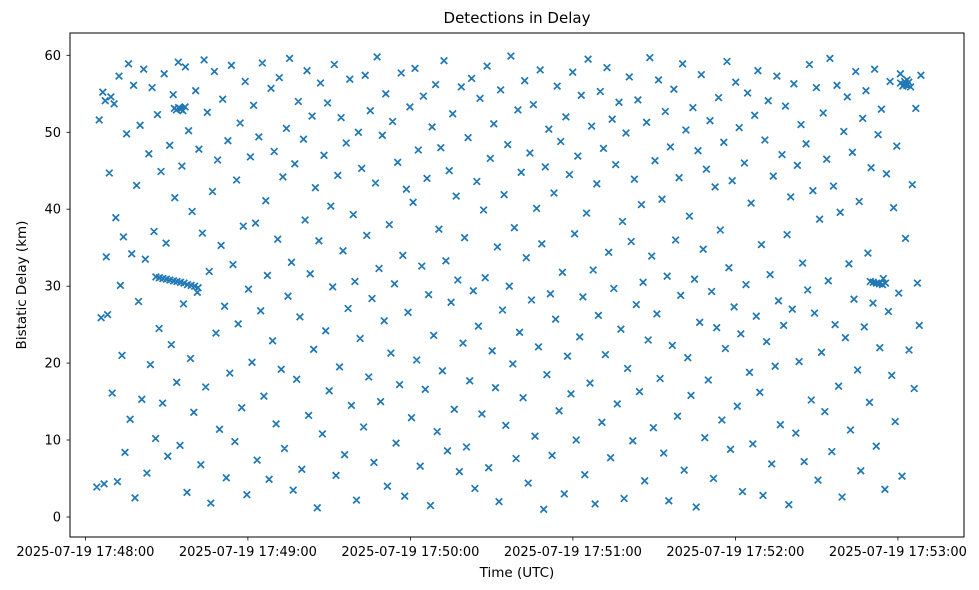  Describe the element at coordinates (410, 552) in the screenshot. I see `x-tick-label: 2025-07-19 17:50:00` at that location.